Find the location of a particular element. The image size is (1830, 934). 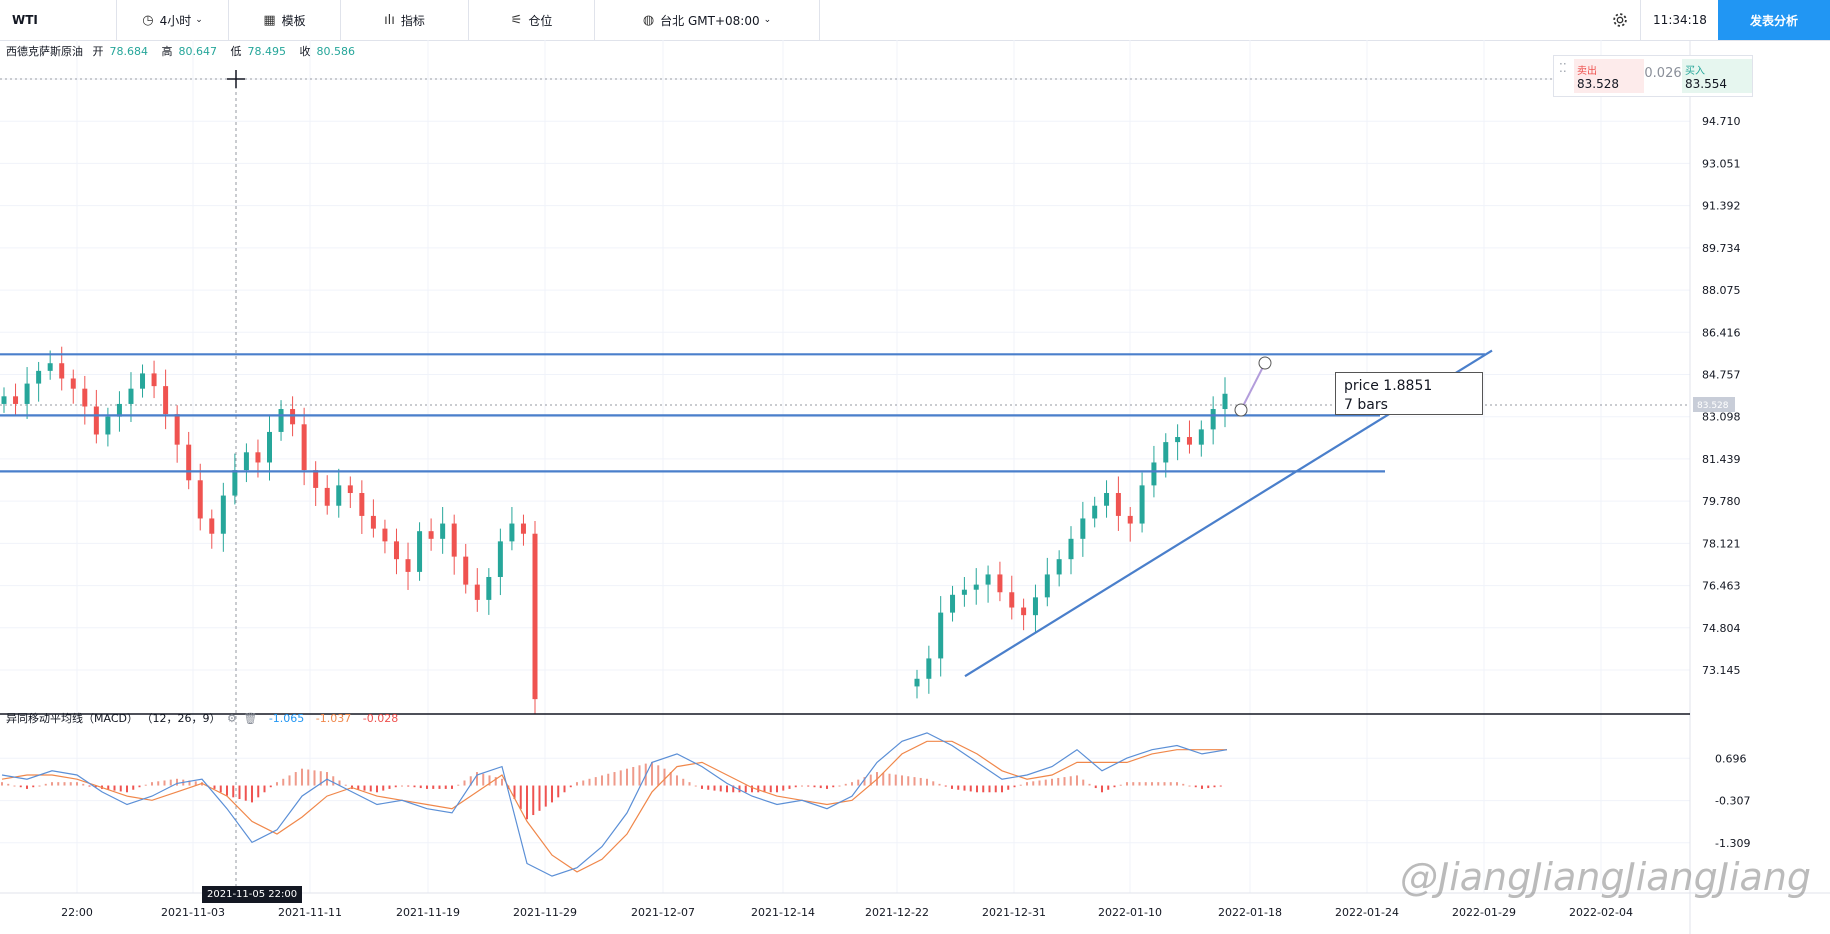

gear-icon is located at coordinates (1620, 20).